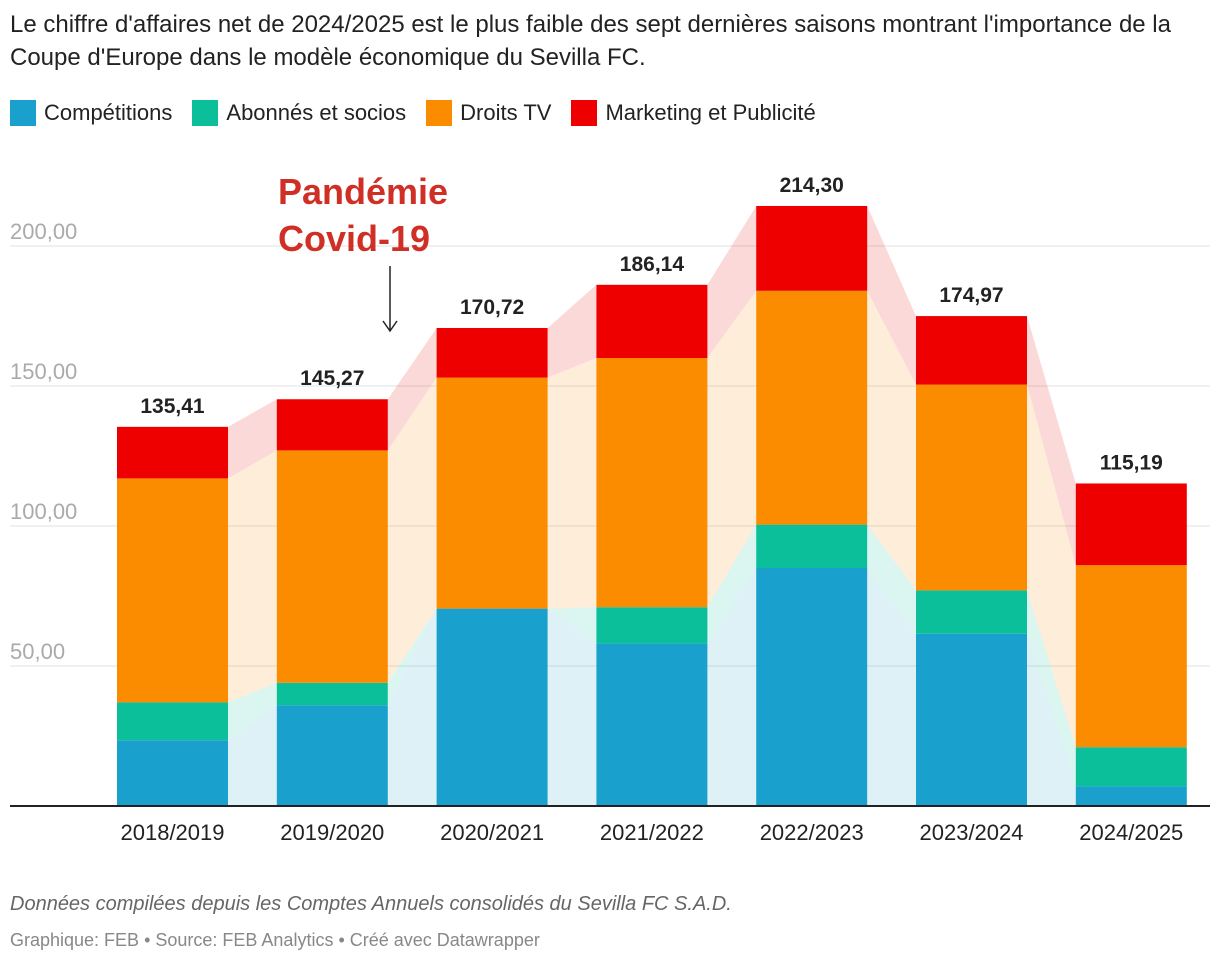  I want to click on x-tick-label: 2024/2025, so click(1131, 832).